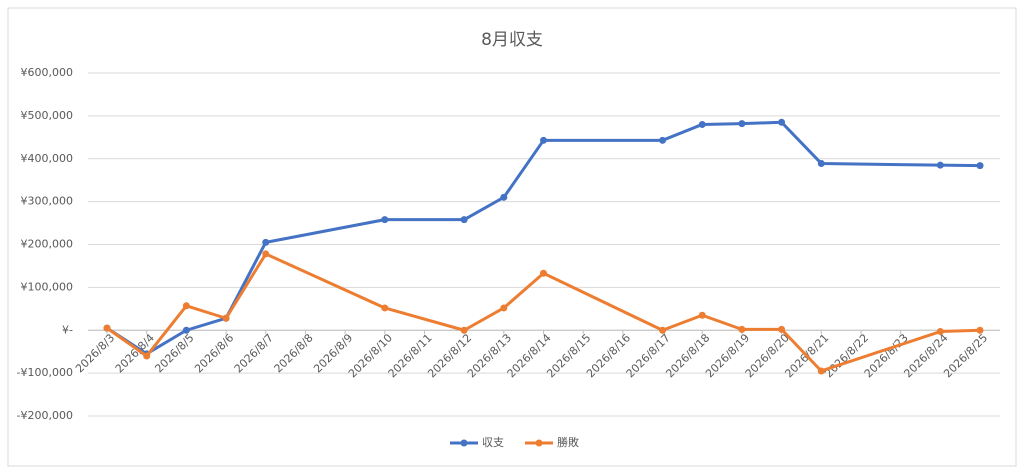 Image resolution: width=1024 pixels, height=473 pixels. Describe the element at coordinates (47, 72) in the screenshot. I see `y-tick-label: ¥600,000` at that location.